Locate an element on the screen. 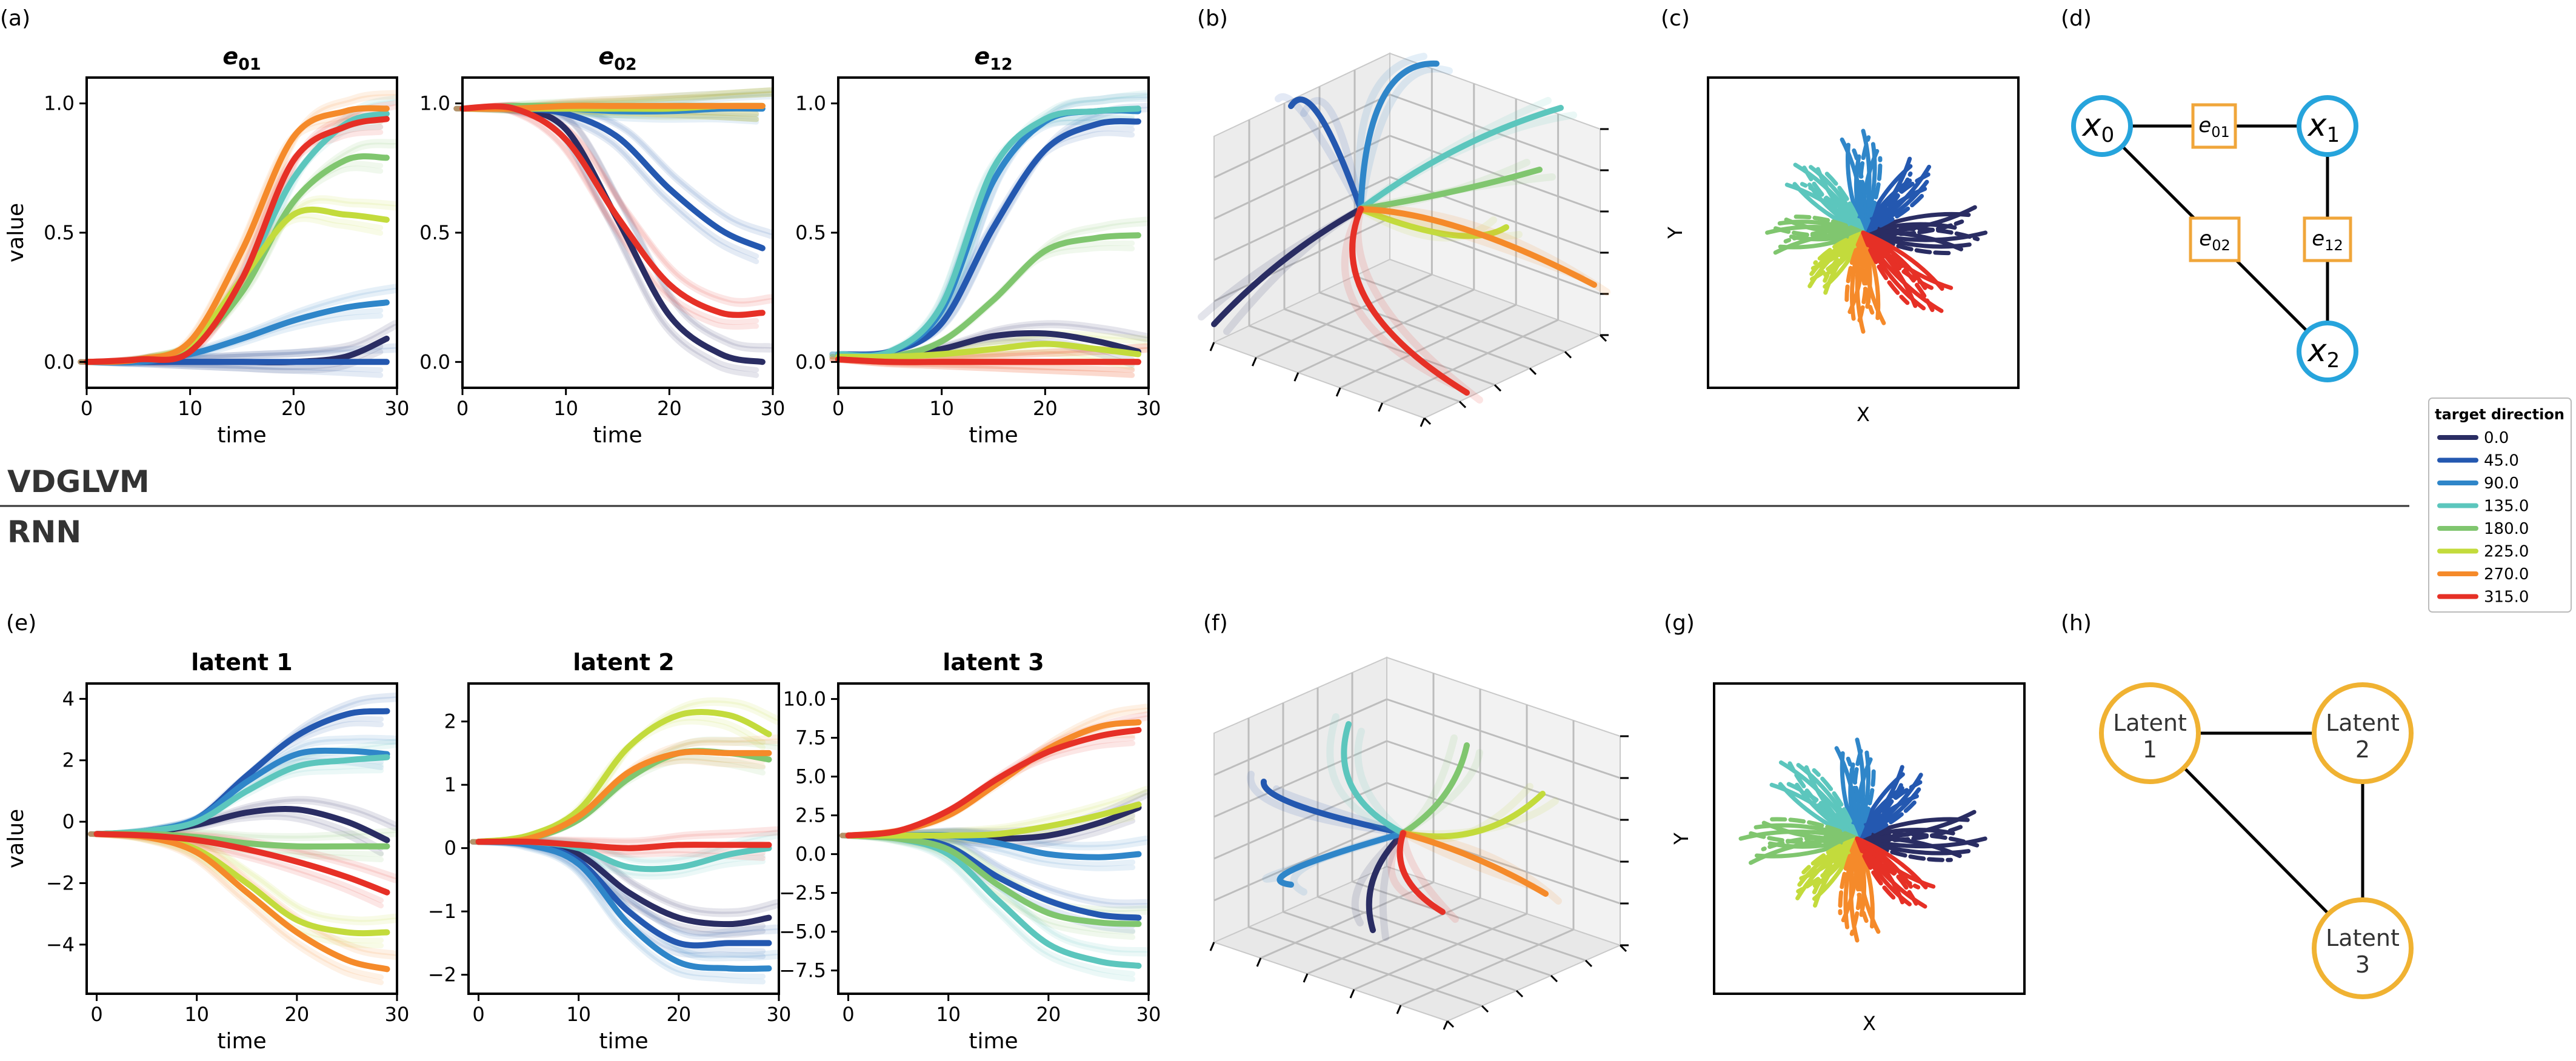  pane-side is located at coordinates (1301, 198).